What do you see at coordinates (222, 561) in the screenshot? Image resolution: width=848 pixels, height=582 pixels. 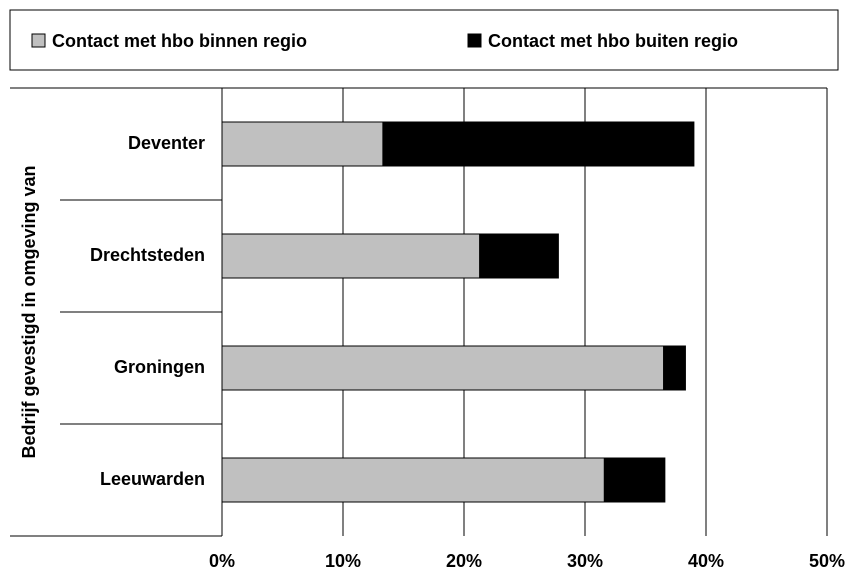 I see `x-tick-label: 0%` at bounding box center [222, 561].